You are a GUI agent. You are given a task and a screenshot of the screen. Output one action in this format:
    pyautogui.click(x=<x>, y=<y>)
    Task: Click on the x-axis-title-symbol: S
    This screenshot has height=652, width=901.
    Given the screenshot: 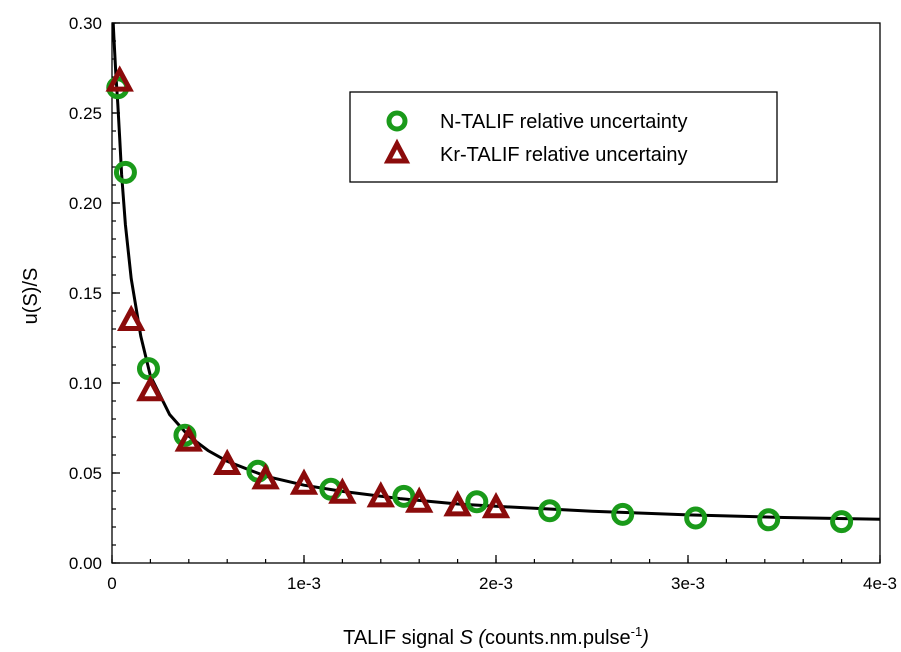 What is the action you would take?
    pyautogui.click(x=466, y=638)
    